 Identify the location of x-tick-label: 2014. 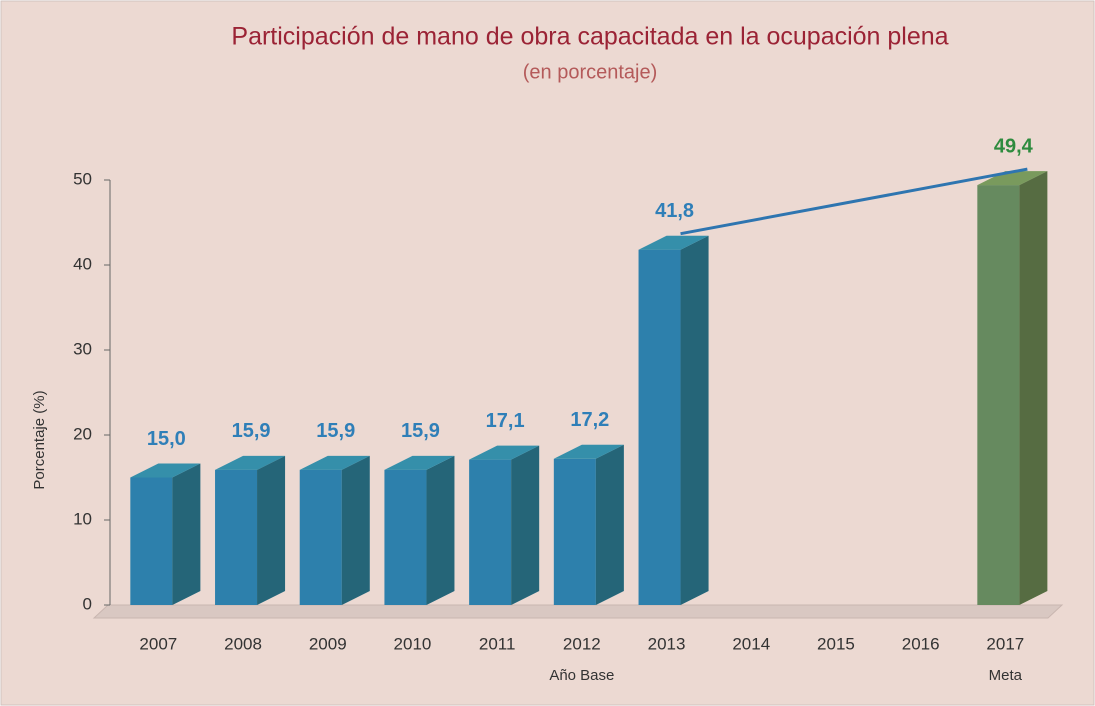
(751, 643).